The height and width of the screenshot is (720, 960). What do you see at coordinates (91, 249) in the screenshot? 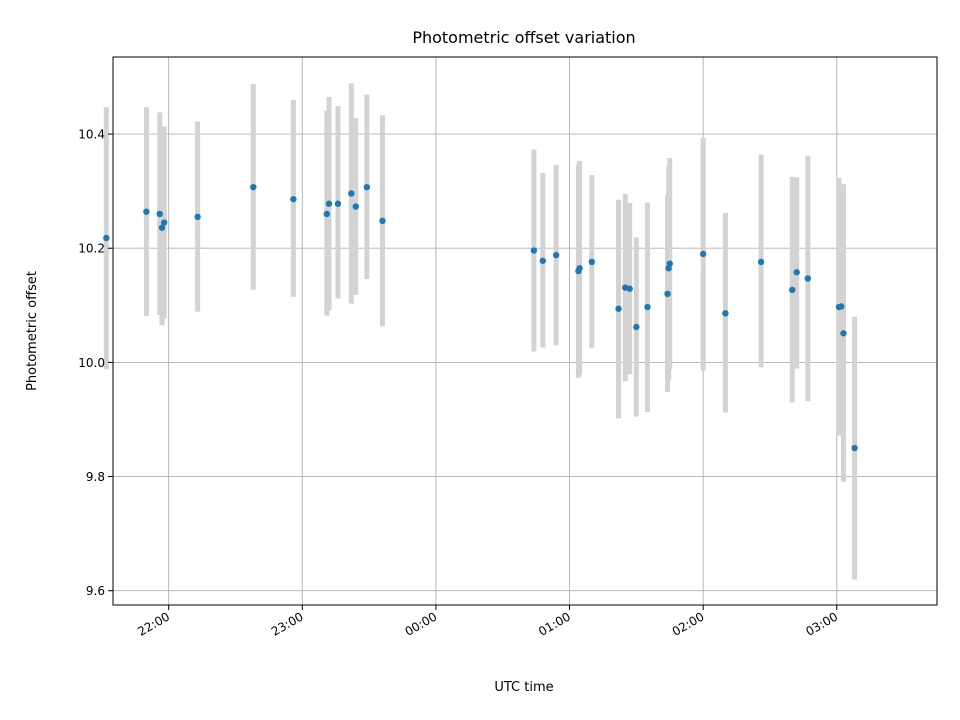
I see `y-tick-label: 10.2` at bounding box center [91, 249].